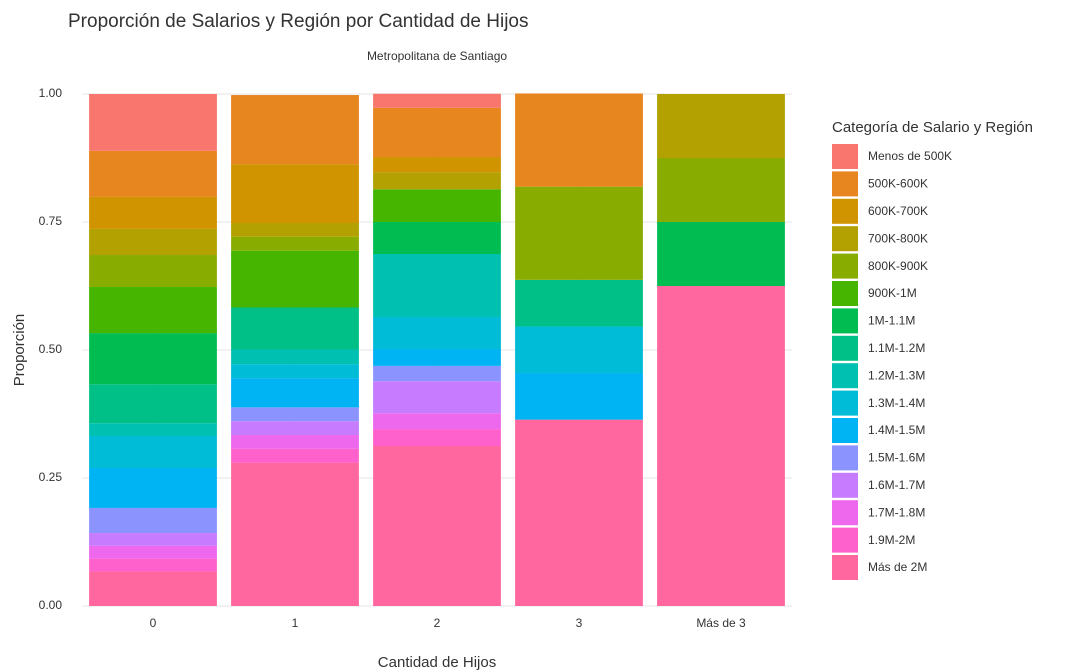  I want to click on y-tick-label: 0.25, so click(51, 477).